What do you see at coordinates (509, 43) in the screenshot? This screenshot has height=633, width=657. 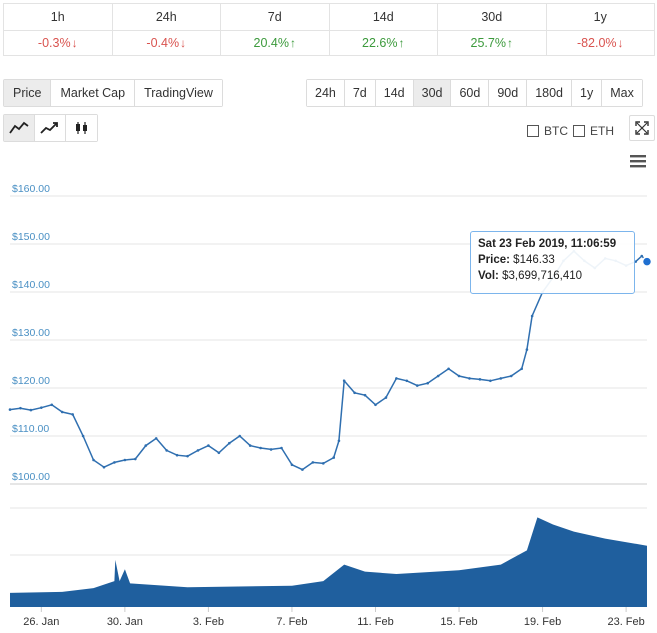 I see `arrow-up-icon: ↑` at bounding box center [509, 43].